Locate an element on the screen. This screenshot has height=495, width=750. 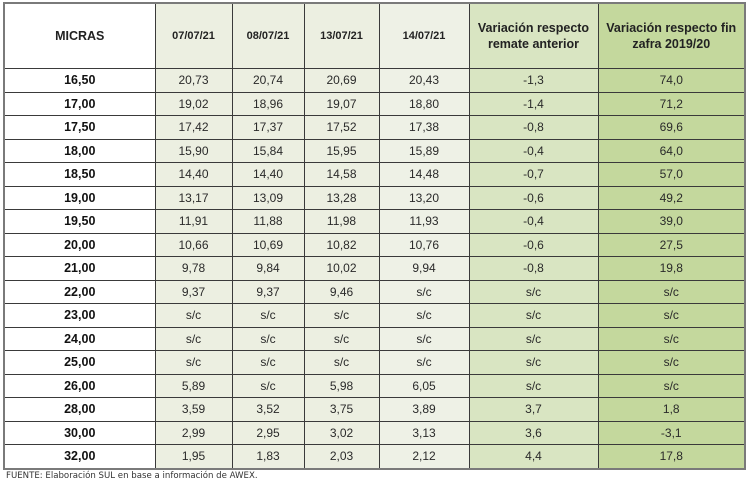
cell-micras: 23,00 is located at coordinates (79, 315).